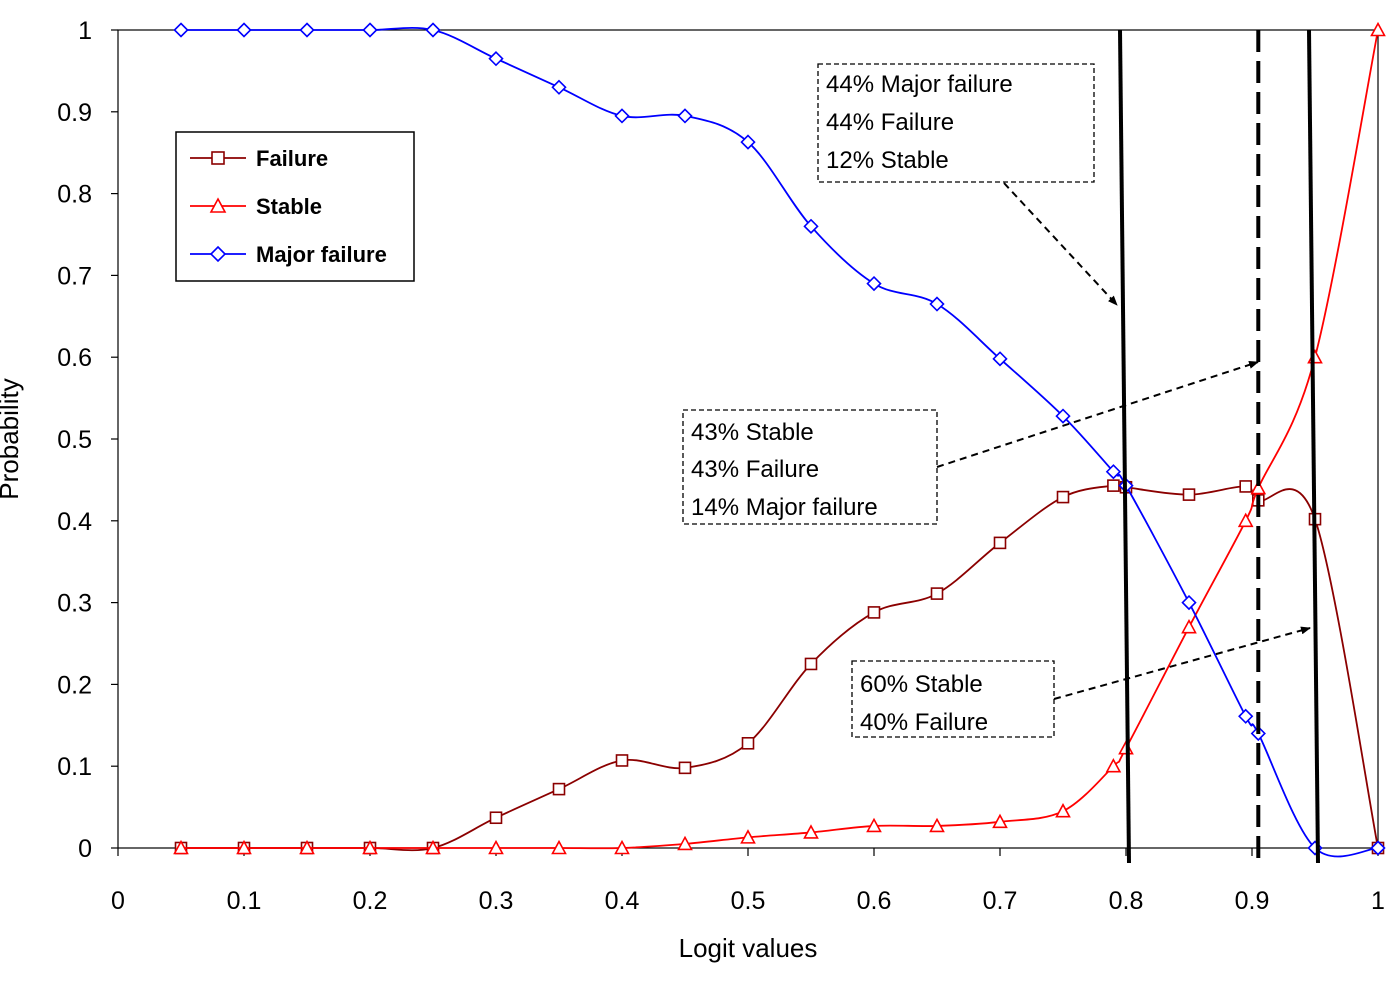  Describe the element at coordinates (1000, 901) in the screenshot. I see `x-tick-label: 0.7` at that location.